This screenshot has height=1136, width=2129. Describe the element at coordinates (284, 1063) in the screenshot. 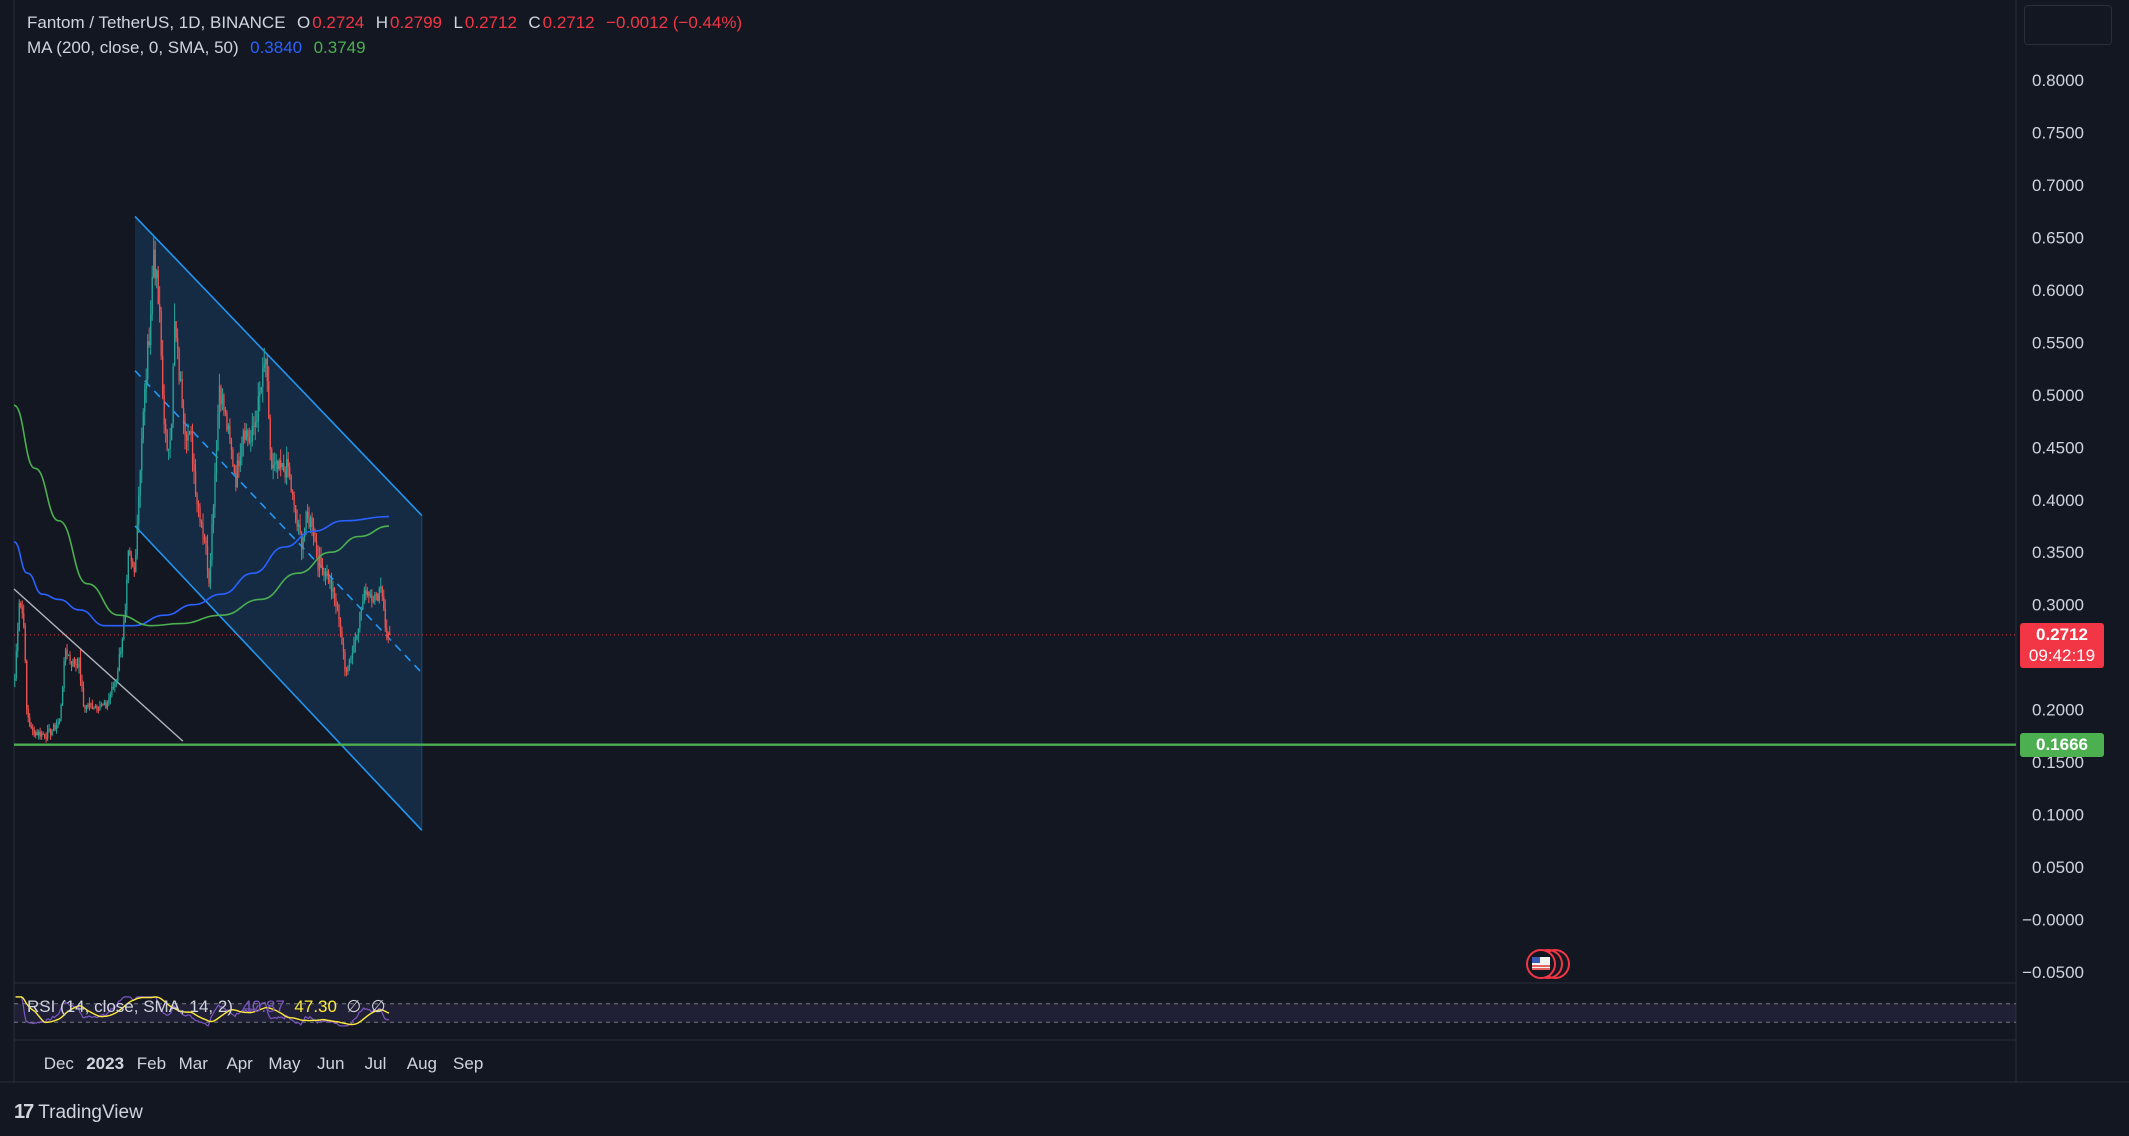

I see `time-tick-label: May` at that location.